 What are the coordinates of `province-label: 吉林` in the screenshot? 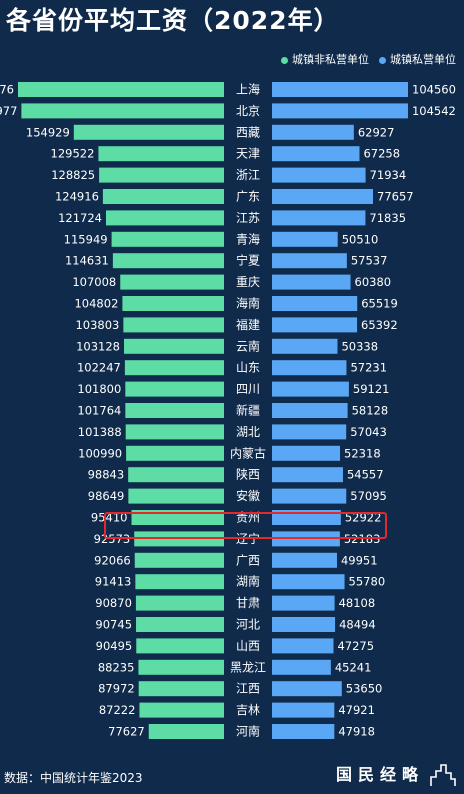 It's located at (248, 710).